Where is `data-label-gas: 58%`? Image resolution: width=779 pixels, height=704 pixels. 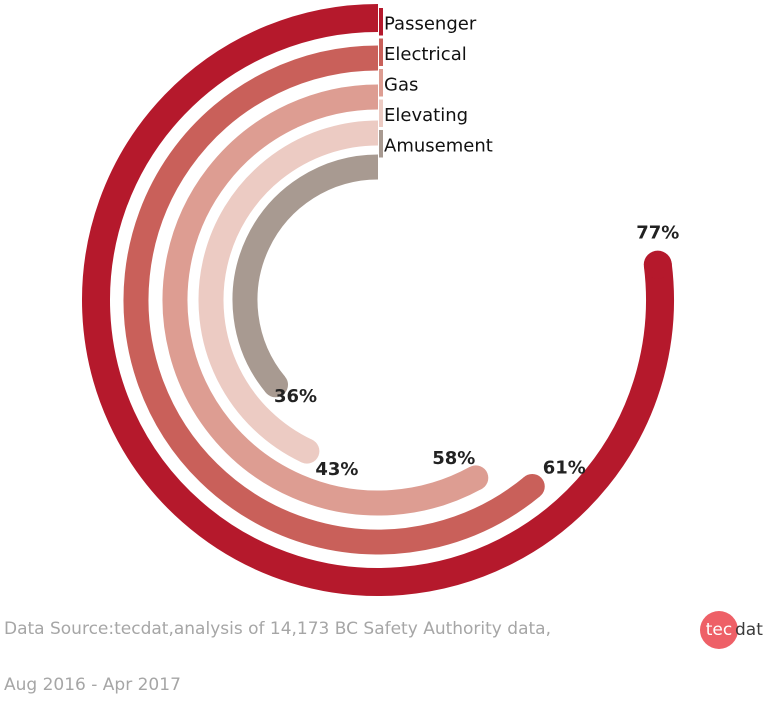
data-label-gas: 58% is located at coordinates (453, 458).